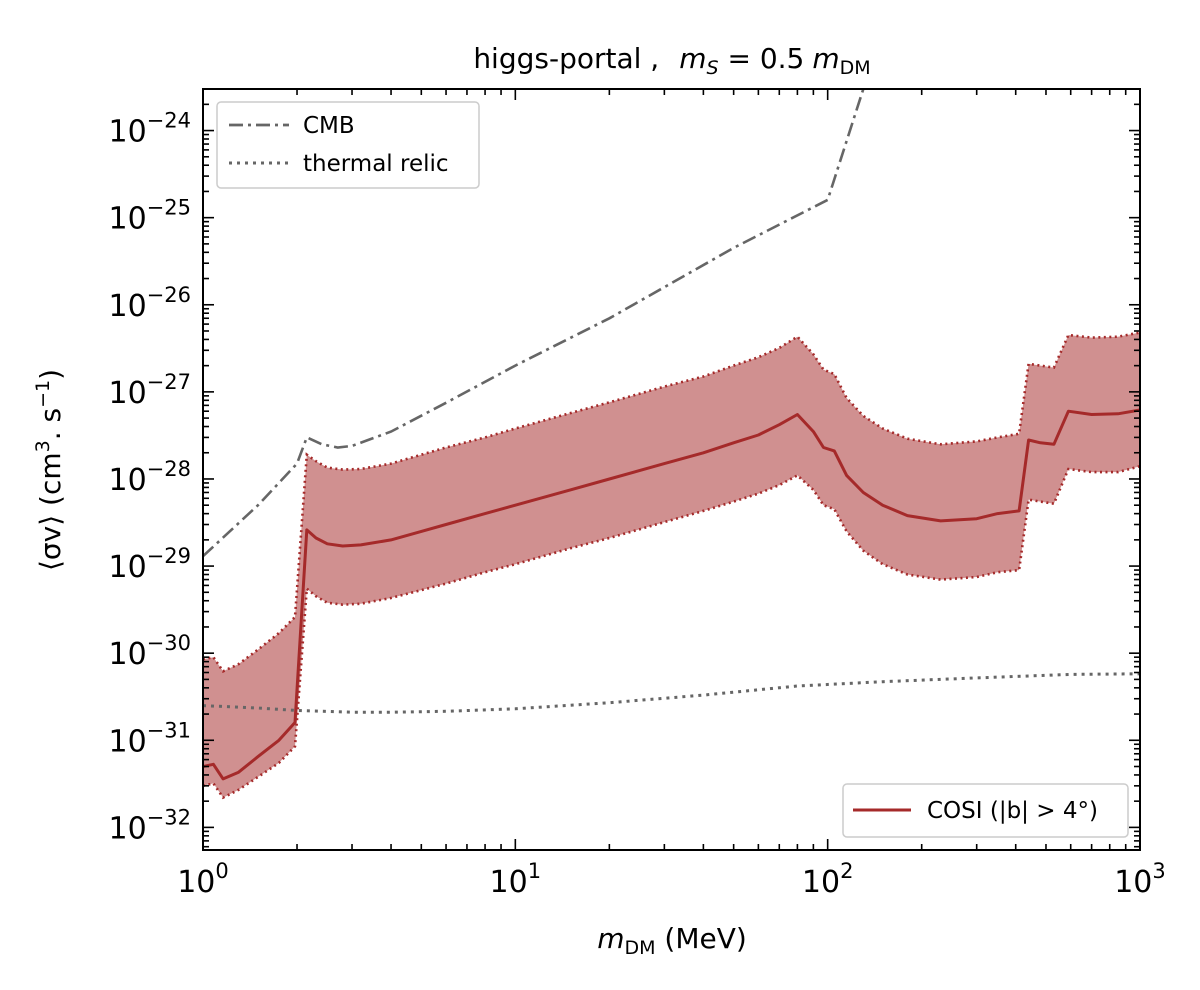  What do you see at coordinates (516, 879) in the screenshot?
I see `x-tick-label: 10¹` at bounding box center [516, 879].